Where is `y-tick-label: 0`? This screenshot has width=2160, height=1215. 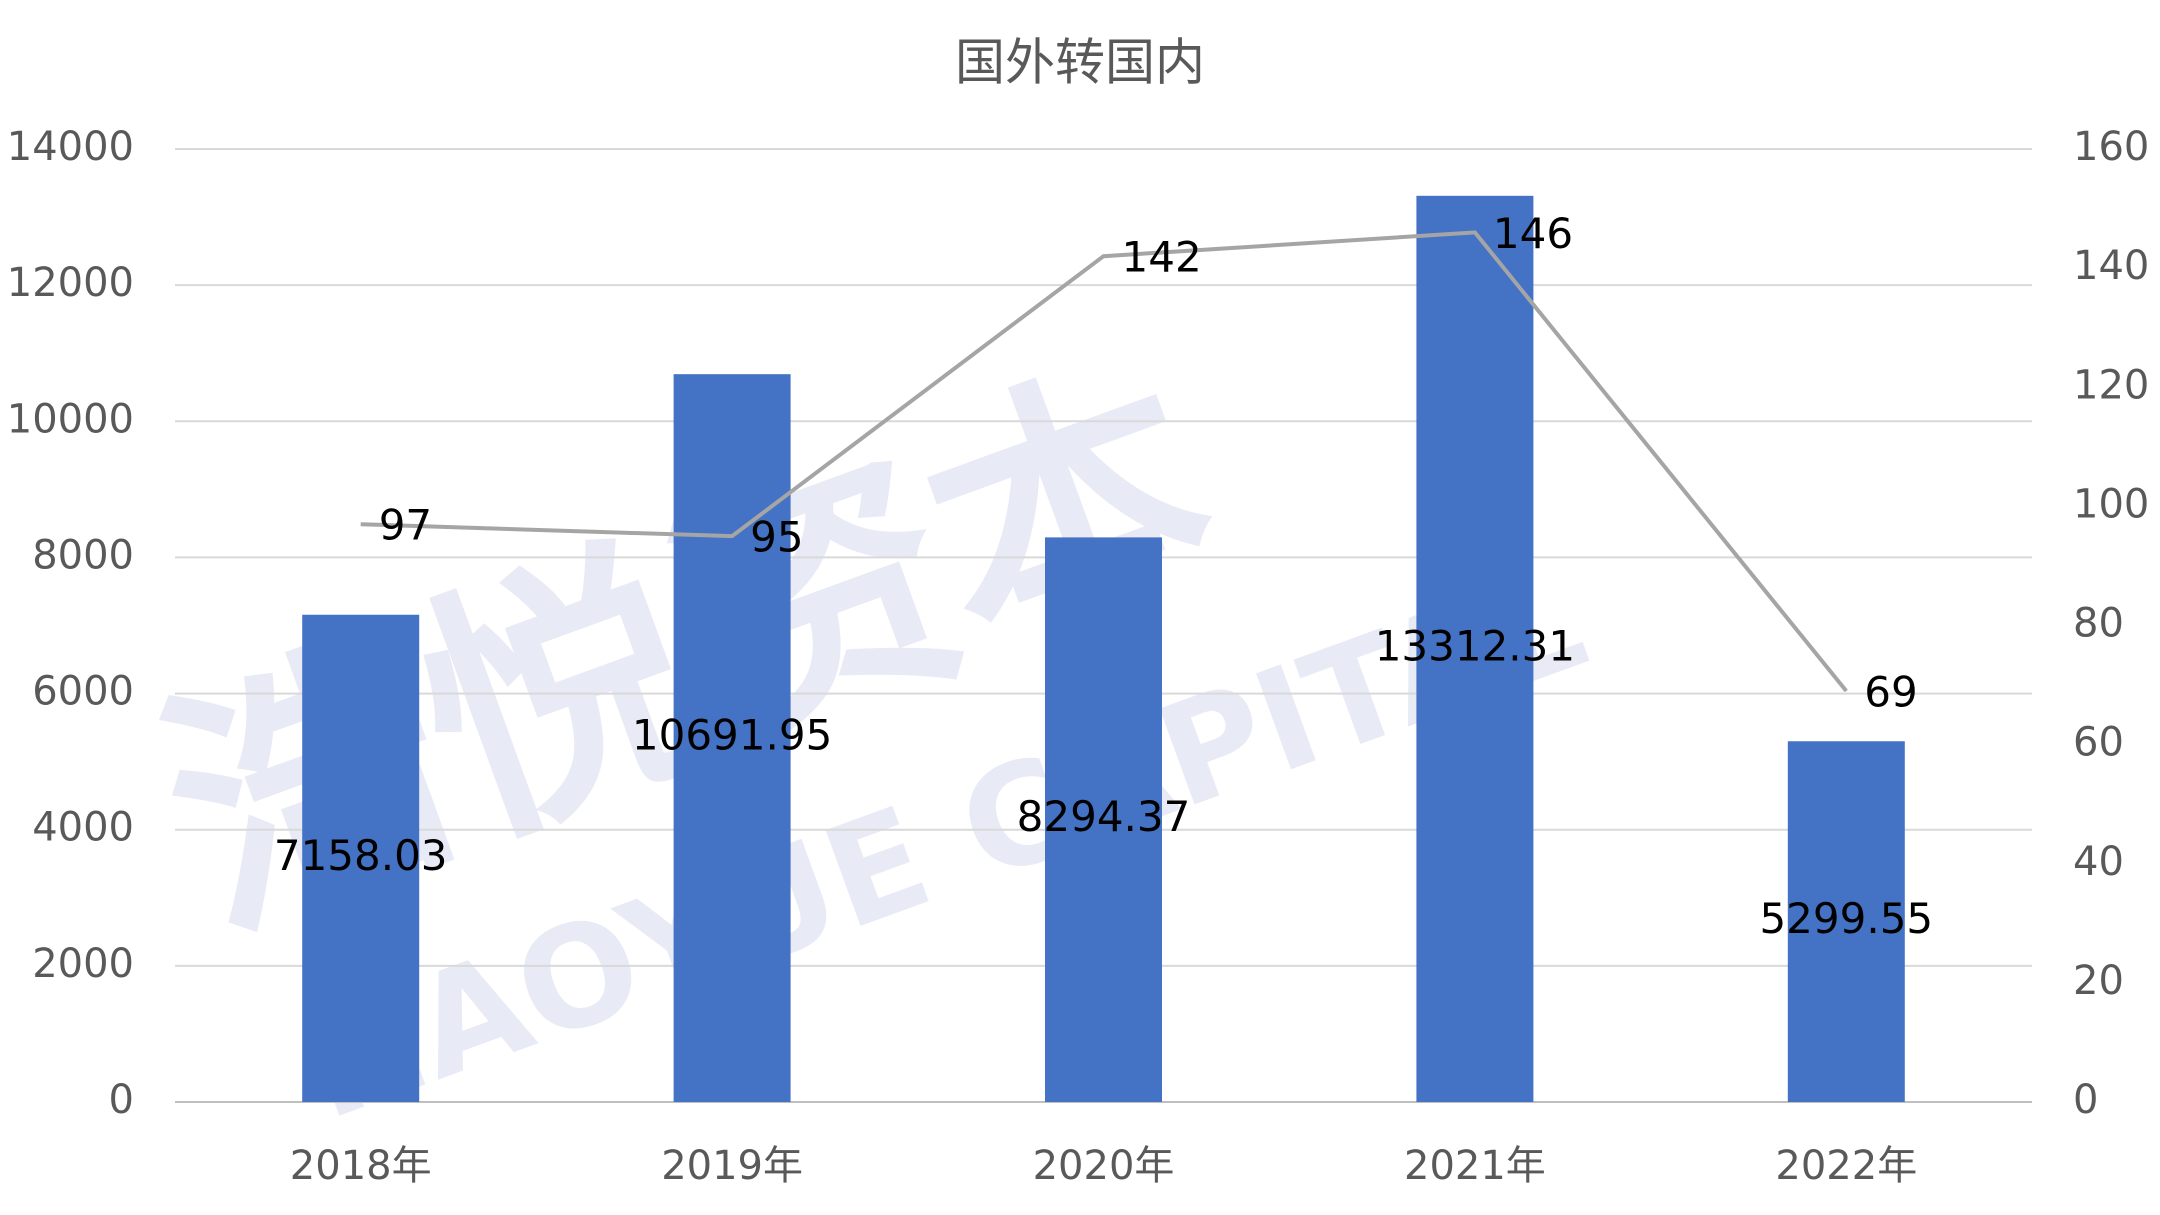
y-tick-label: 0 is located at coordinates (121, 1100).